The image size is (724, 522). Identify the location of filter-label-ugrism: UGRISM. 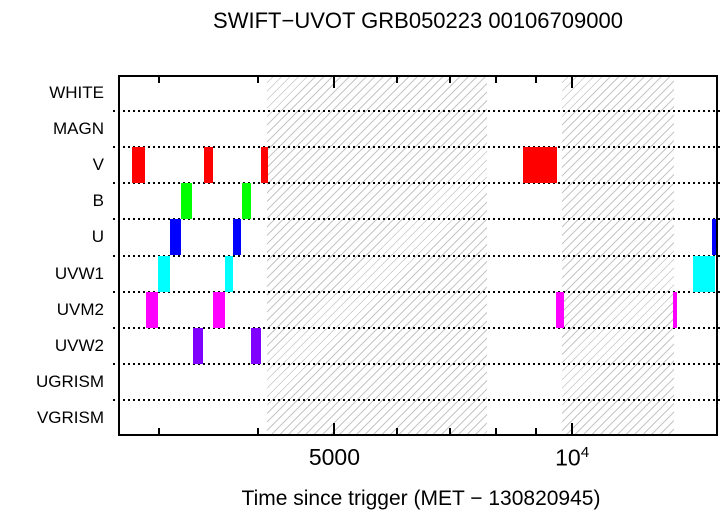
(70, 381).